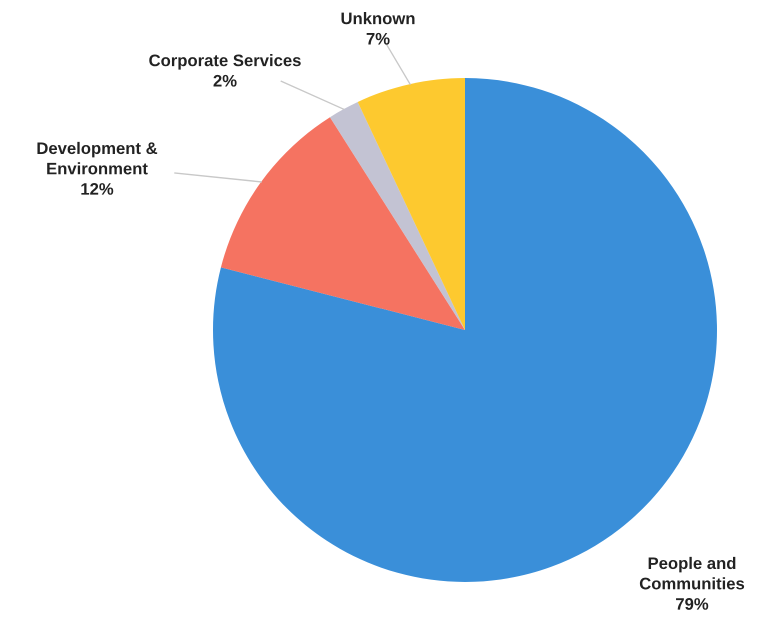 This screenshot has height=623, width=771. I want to click on slice-label: Unknown, so click(378, 18).